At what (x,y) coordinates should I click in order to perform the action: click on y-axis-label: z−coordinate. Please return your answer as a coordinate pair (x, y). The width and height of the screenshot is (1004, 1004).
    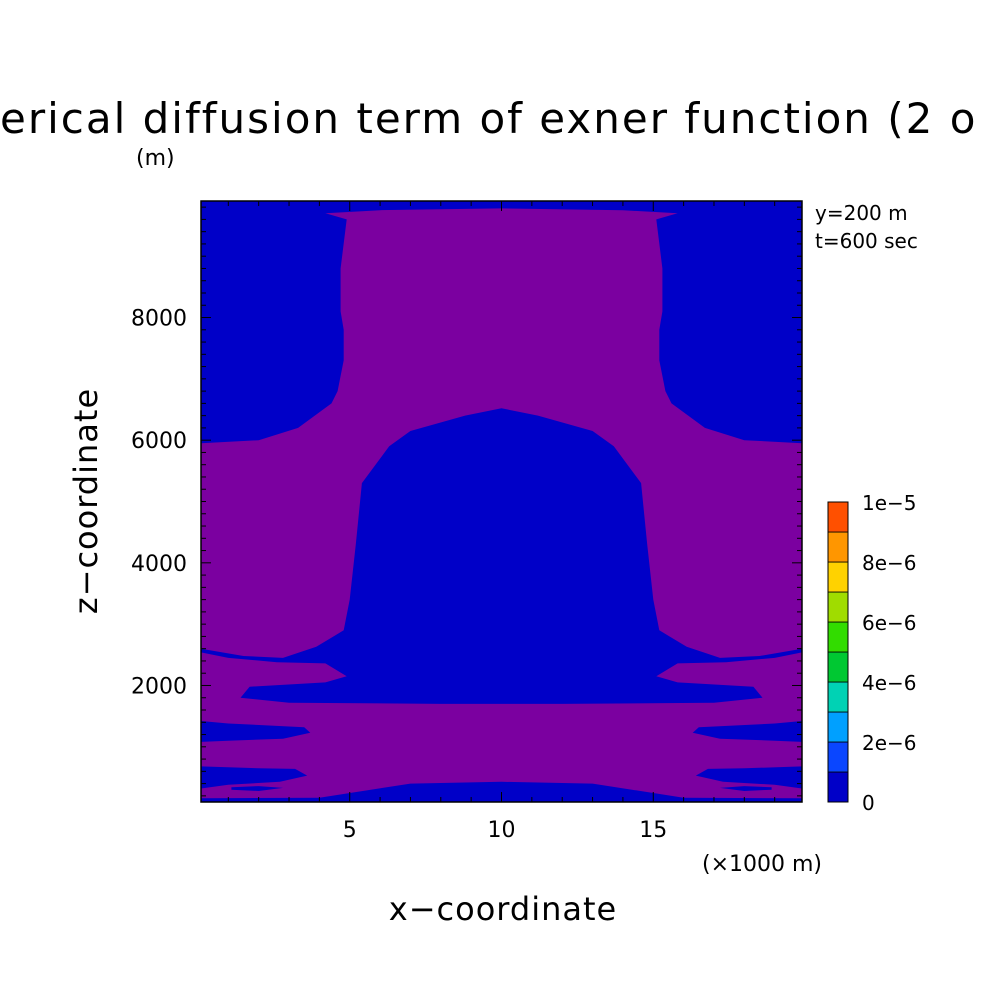
    Looking at the image, I should click on (86, 501).